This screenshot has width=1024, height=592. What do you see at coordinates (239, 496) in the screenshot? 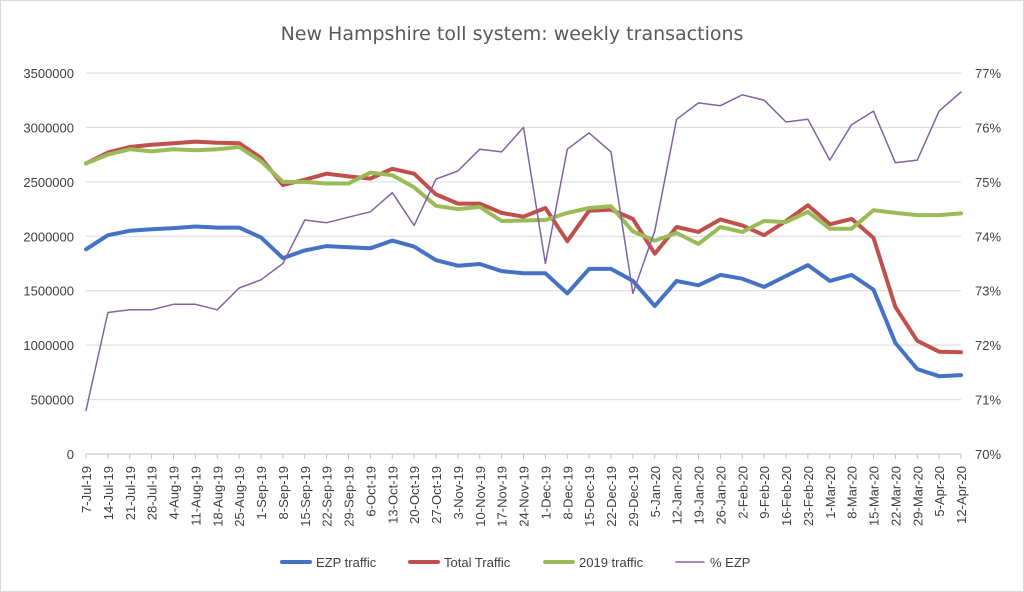
I see `x-tick-label: 25-Aug-19` at bounding box center [239, 496].